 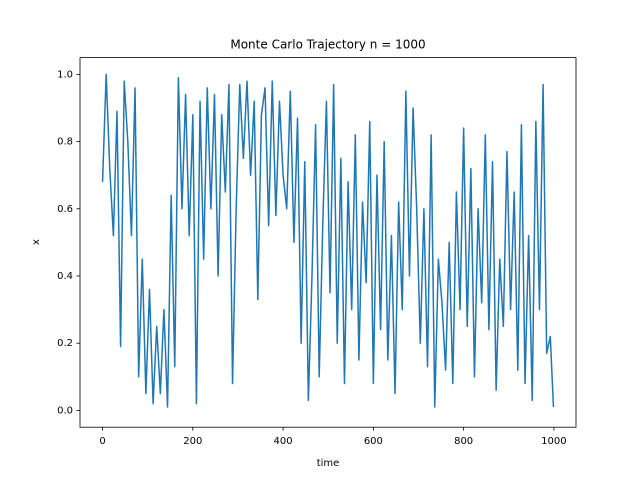 What do you see at coordinates (65, 209) in the screenshot?
I see `y-tick-label: 0.6` at bounding box center [65, 209].